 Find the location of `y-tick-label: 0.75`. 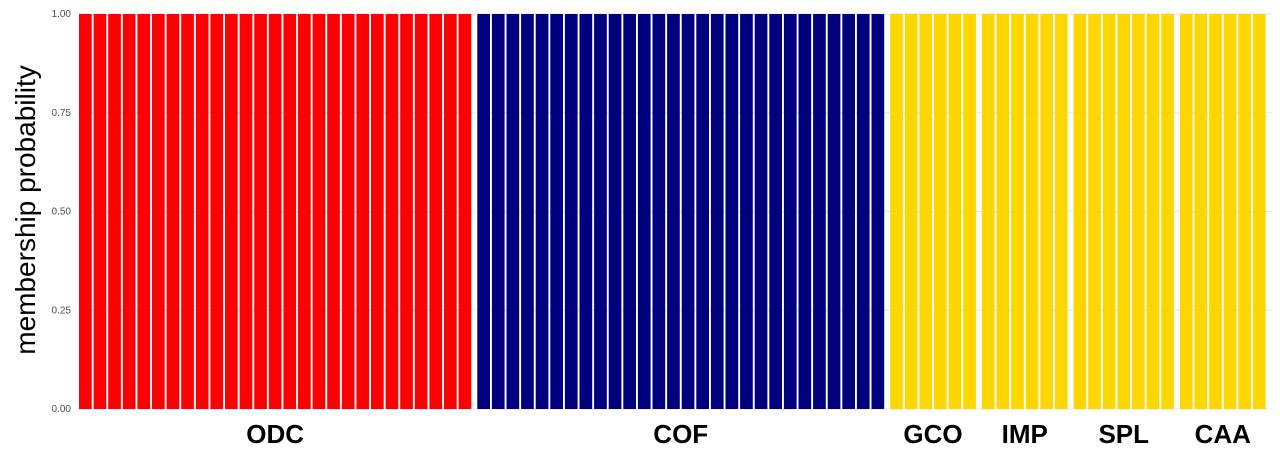

y-tick-label: 0.75 is located at coordinates (62, 113).